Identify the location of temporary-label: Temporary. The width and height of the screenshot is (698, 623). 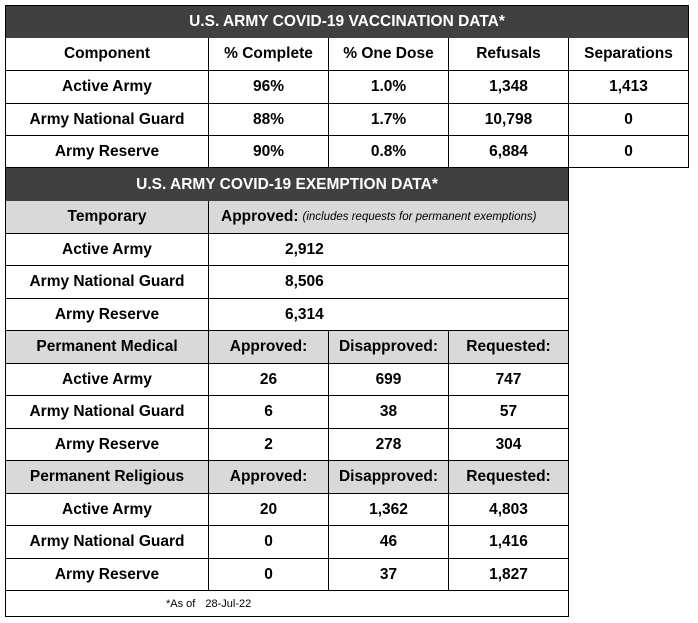
(107, 217).